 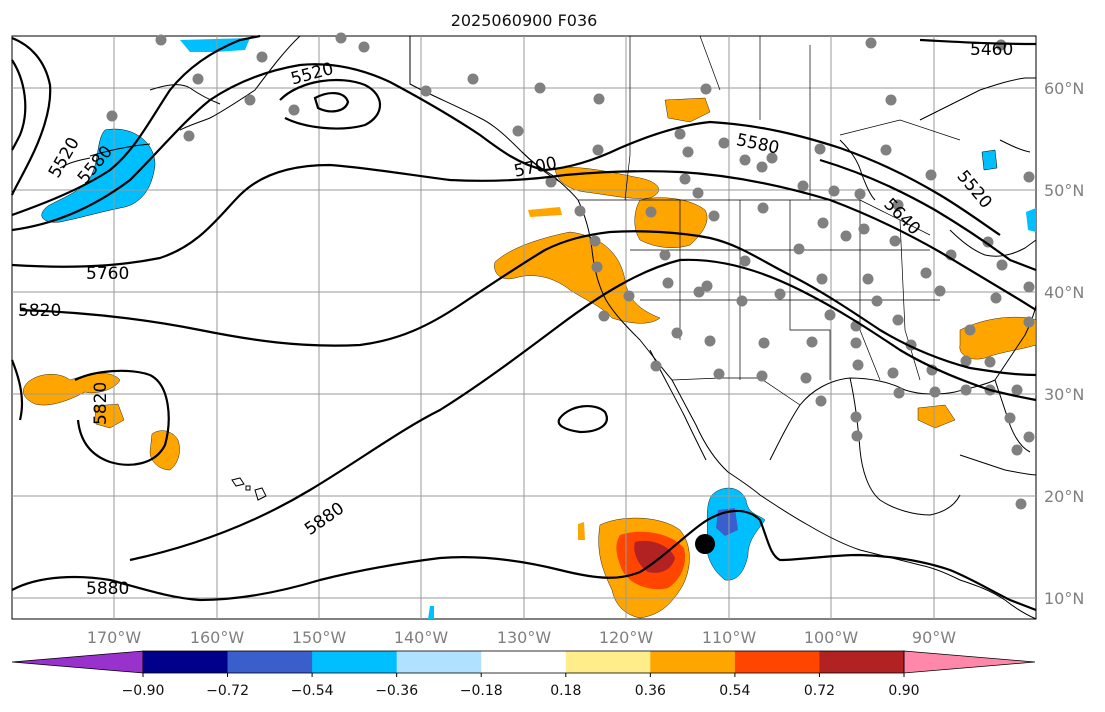 I want to click on lon-label: 90°W, so click(x=934, y=637).